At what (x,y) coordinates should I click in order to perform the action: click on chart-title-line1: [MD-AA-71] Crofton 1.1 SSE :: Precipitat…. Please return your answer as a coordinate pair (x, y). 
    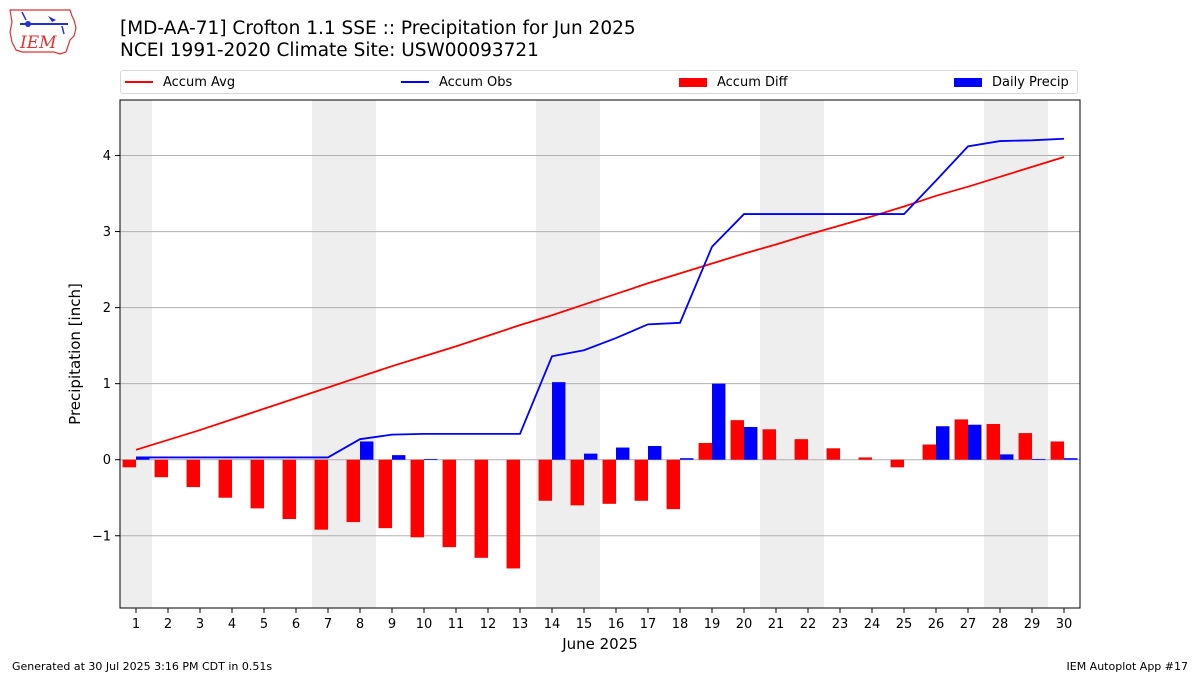
    Looking at the image, I should click on (378, 28).